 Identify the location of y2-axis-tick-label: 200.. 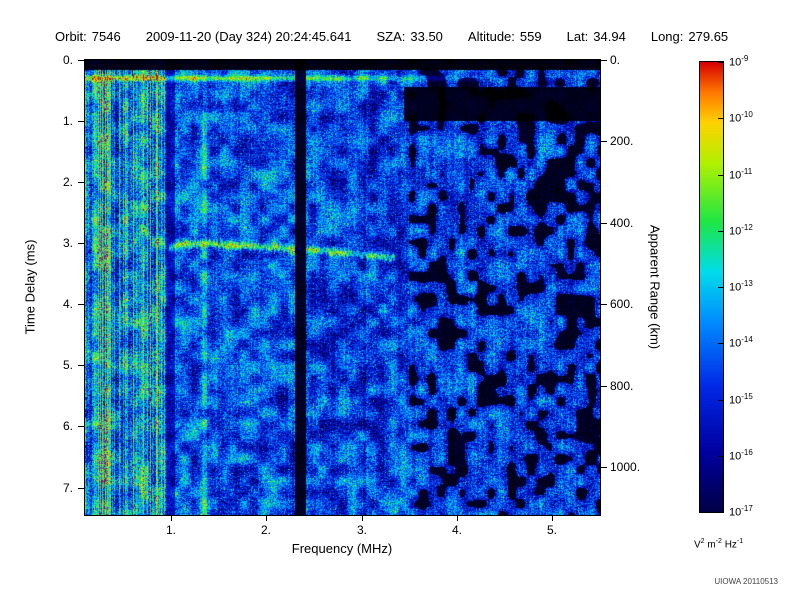
(622, 141).